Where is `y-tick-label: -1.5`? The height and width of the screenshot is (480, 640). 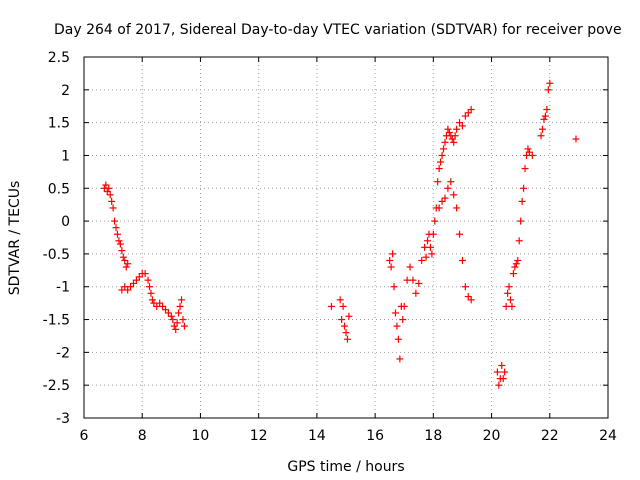
y-tick-label: -1.5 is located at coordinates (56, 321).